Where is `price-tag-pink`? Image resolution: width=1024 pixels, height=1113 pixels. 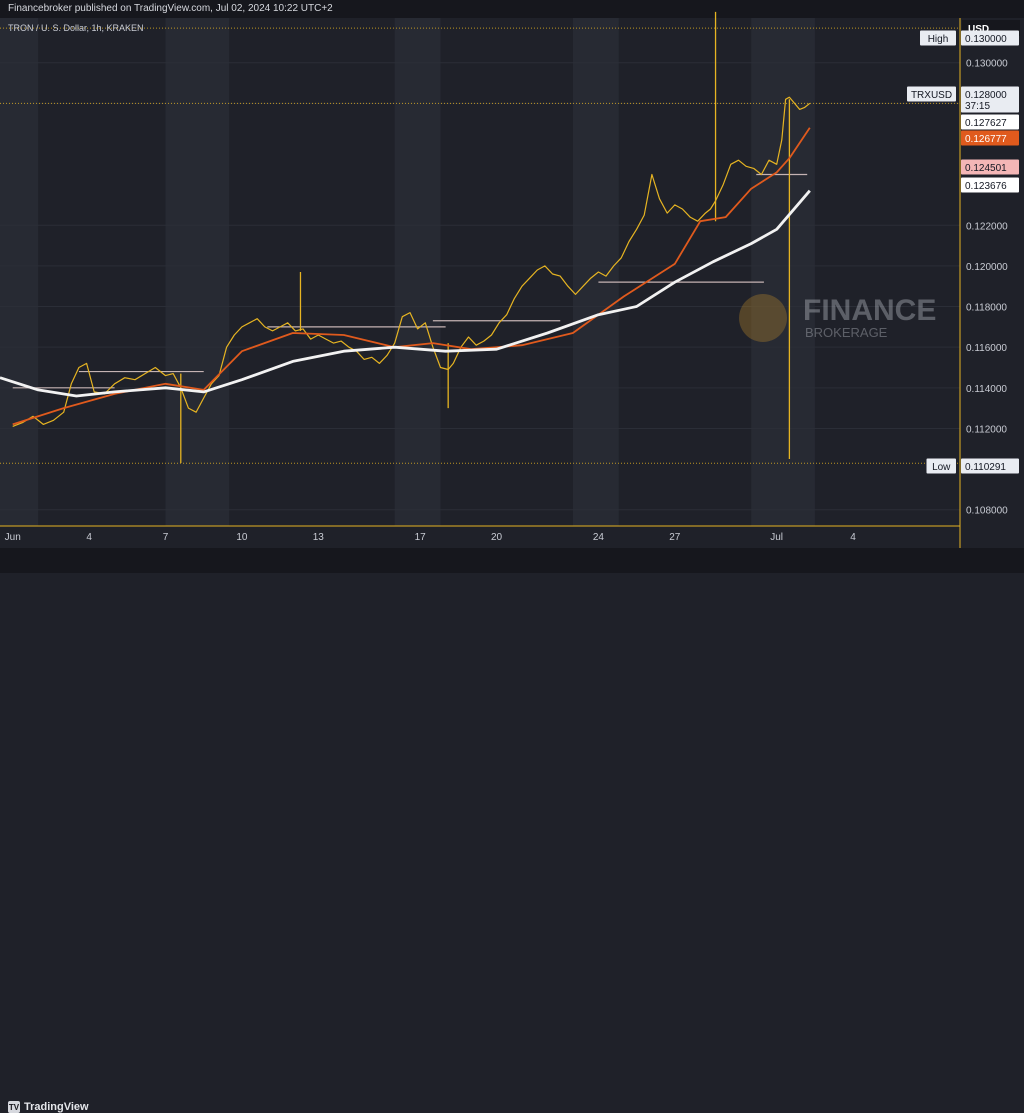
price-tag-pink is located at coordinates (990, 167).